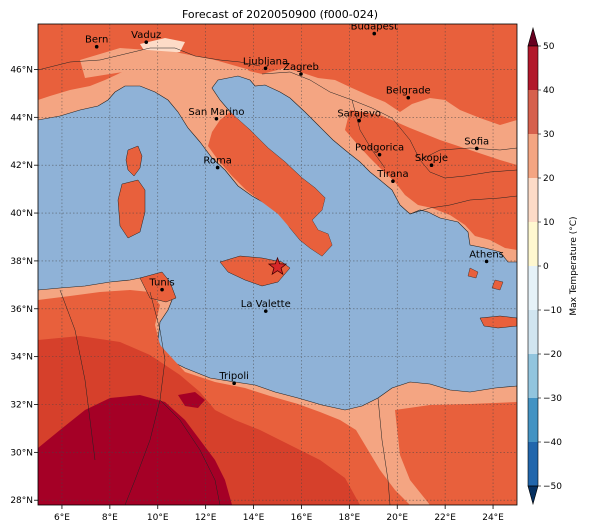  I want to click on city-marker: Bern, so click(96, 42).